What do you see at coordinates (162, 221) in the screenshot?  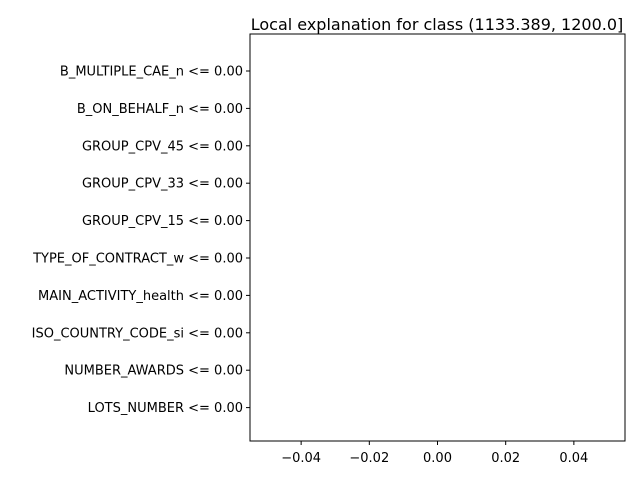 I see `y-tick-label: GROUP_CPV_15 <= 0.00` at bounding box center [162, 221].